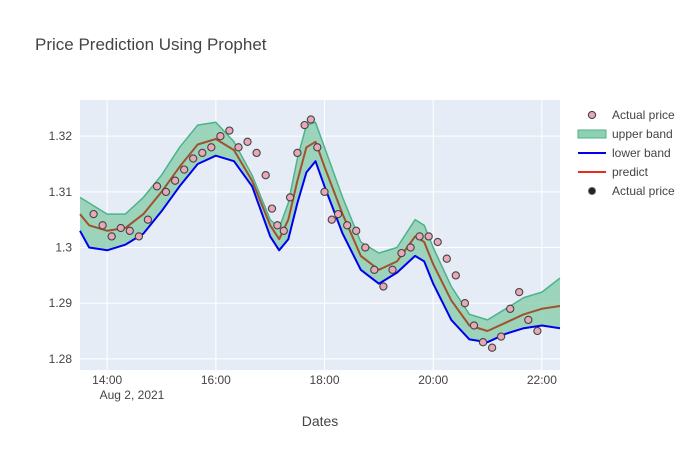 The image size is (700, 450). What do you see at coordinates (151, 44) in the screenshot?
I see `chart-title: Price Prediction Using Prophet` at bounding box center [151, 44].